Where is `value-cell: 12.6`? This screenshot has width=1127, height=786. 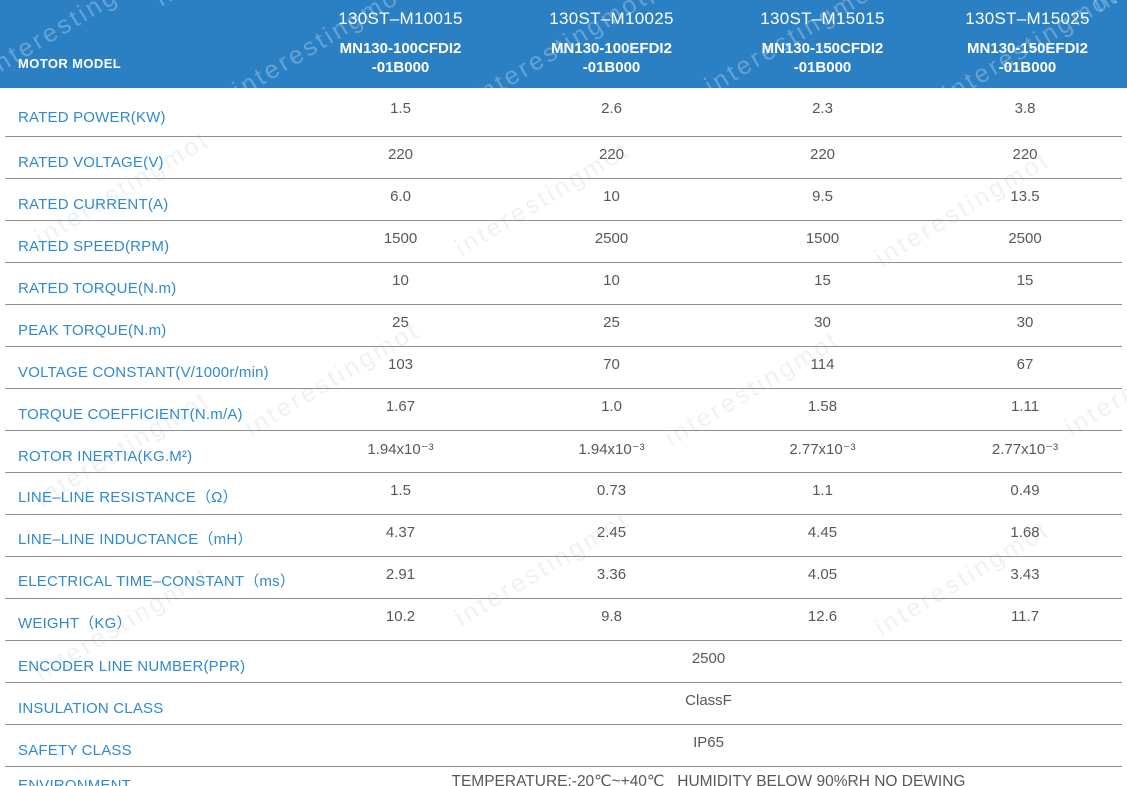 value-cell: 12.6 is located at coordinates (822, 616).